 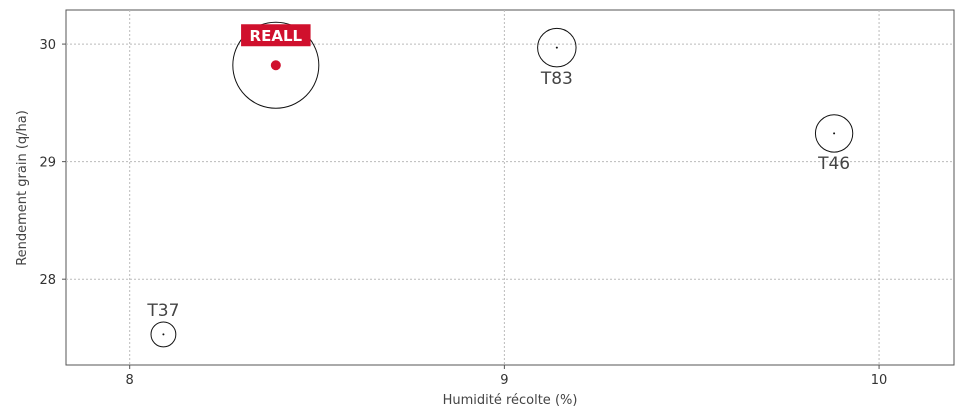 I want to click on data-point-t37: T37, so click(x=162, y=324).